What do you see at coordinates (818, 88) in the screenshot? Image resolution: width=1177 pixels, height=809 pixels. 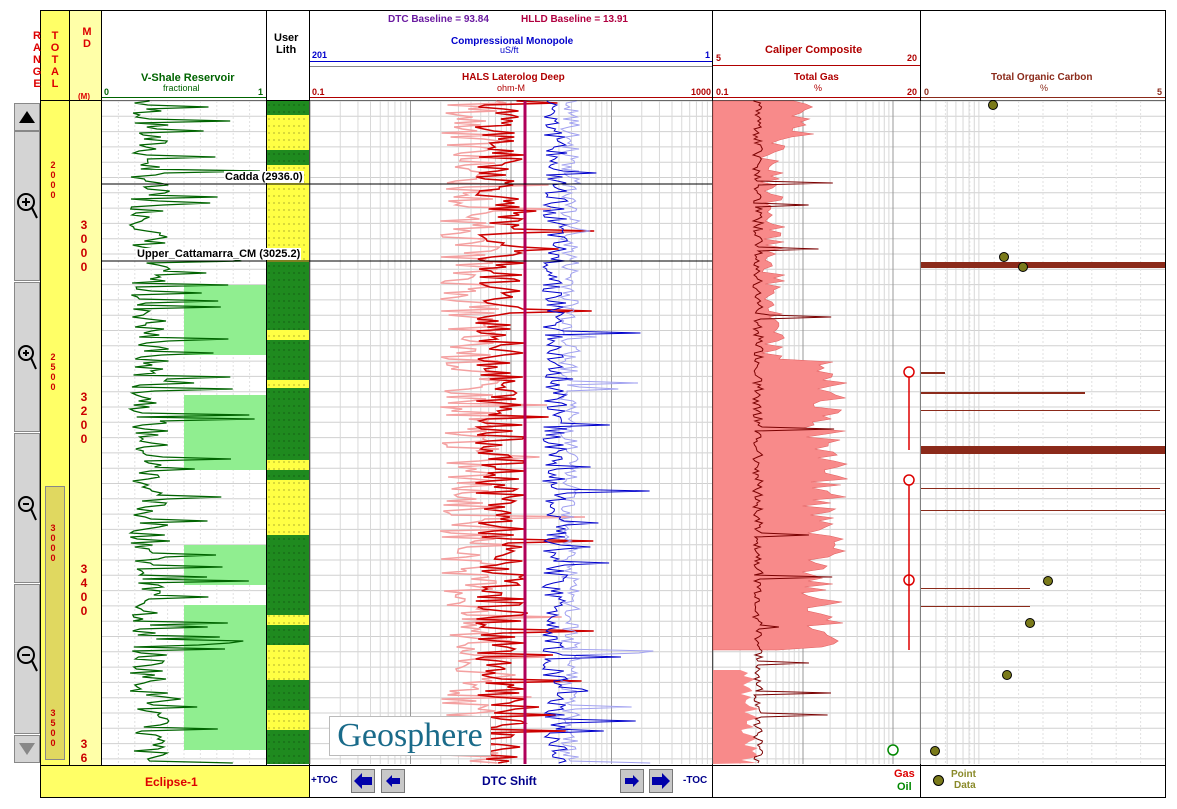 I see `gas-unit: %` at bounding box center [818, 88].